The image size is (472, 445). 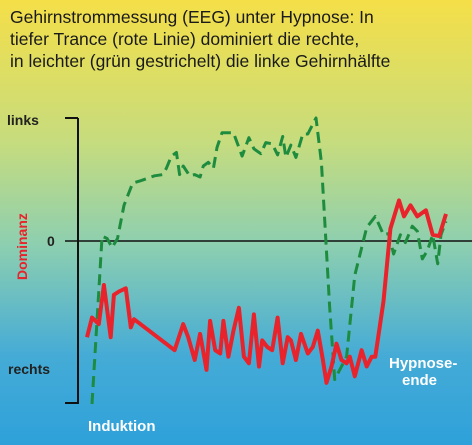 What do you see at coordinates (51, 241) in the screenshot?
I see `y-tick-label-zero: 0` at bounding box center [51, 241].